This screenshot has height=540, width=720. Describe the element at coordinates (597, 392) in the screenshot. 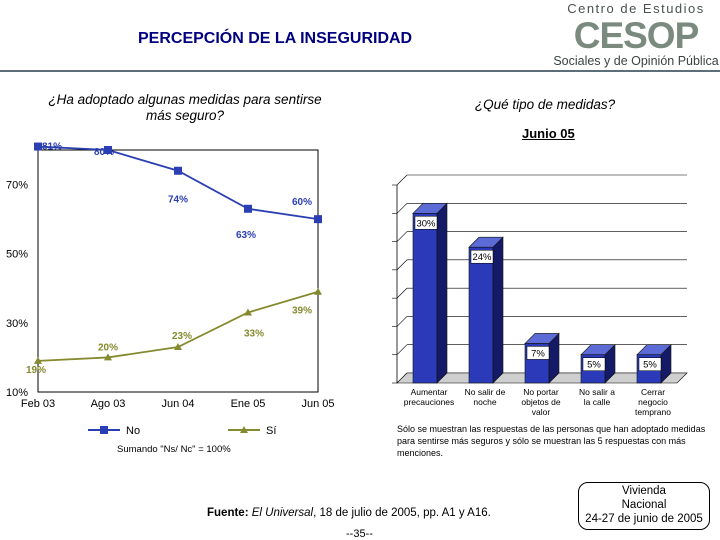

I see `category-label-line: No salir a` at that location.